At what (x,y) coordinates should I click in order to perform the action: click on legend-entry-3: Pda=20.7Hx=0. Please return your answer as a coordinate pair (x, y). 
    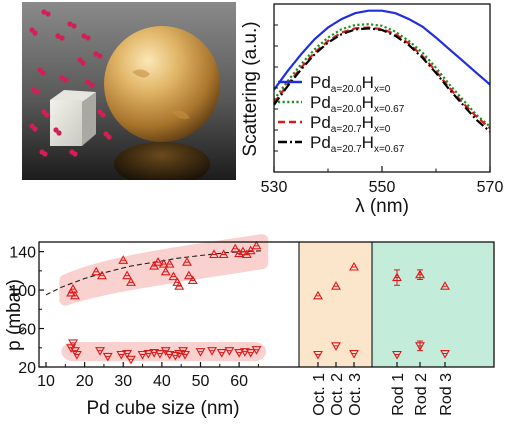
    Looking at the image, I should click on (350, 124).